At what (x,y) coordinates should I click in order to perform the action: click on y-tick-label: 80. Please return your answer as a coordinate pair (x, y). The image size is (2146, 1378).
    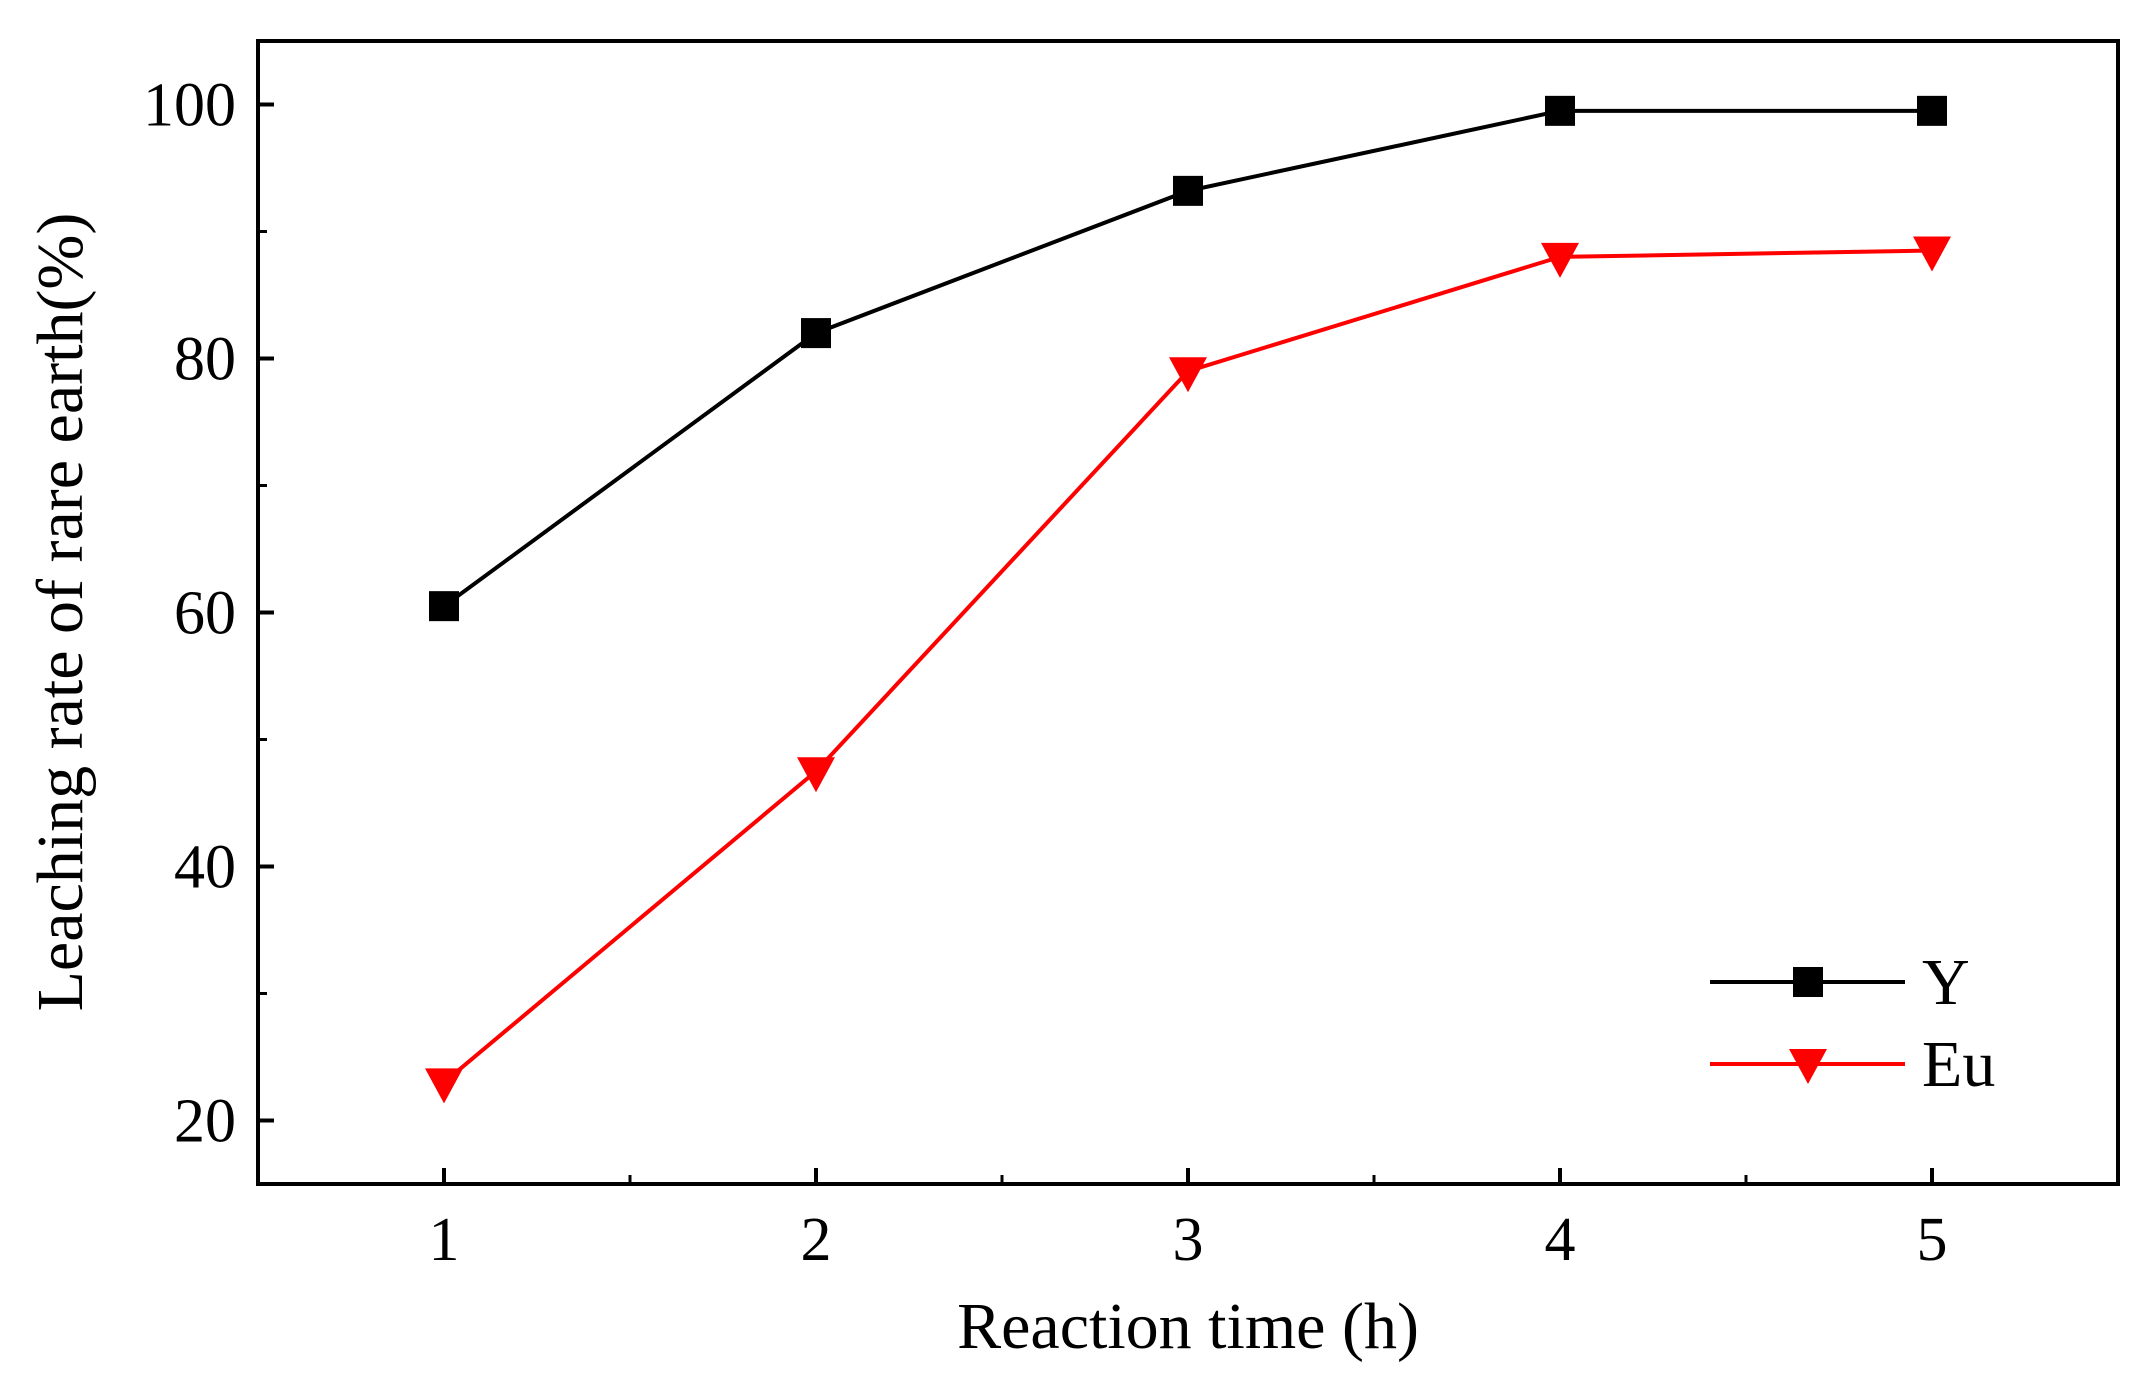
    Looking at the image, I should click on (205, 360).